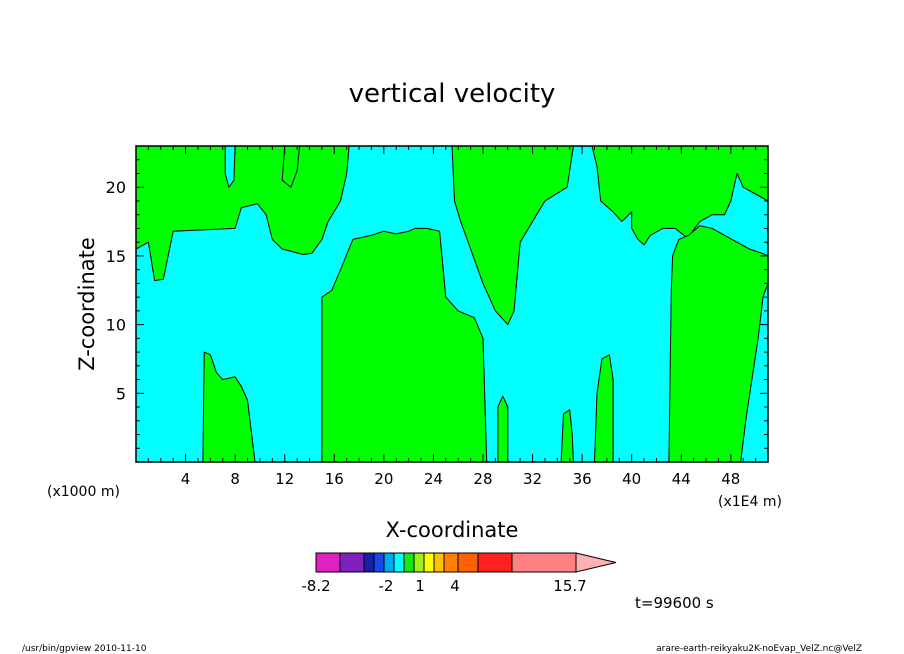 The image size is (904, 654). What do you see at coordinates (459, 573) in the screenshot?
I see `colorbar: -8.2 -2 1 4 15.7` at bounding box center [459, 573].